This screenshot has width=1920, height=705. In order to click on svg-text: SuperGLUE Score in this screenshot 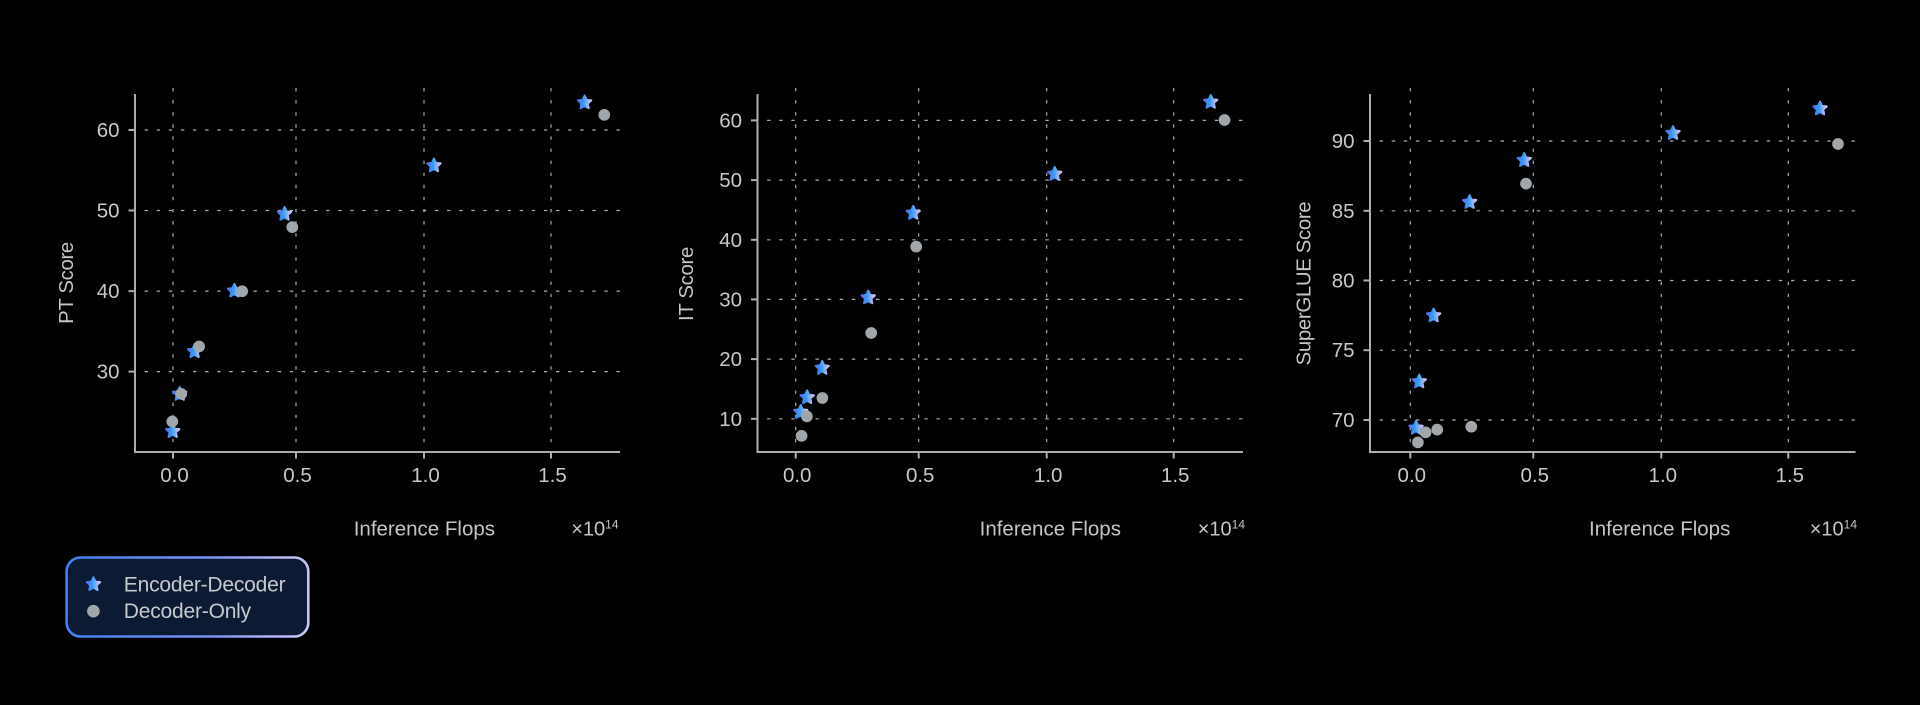, I will do `click(1305, 284)`.